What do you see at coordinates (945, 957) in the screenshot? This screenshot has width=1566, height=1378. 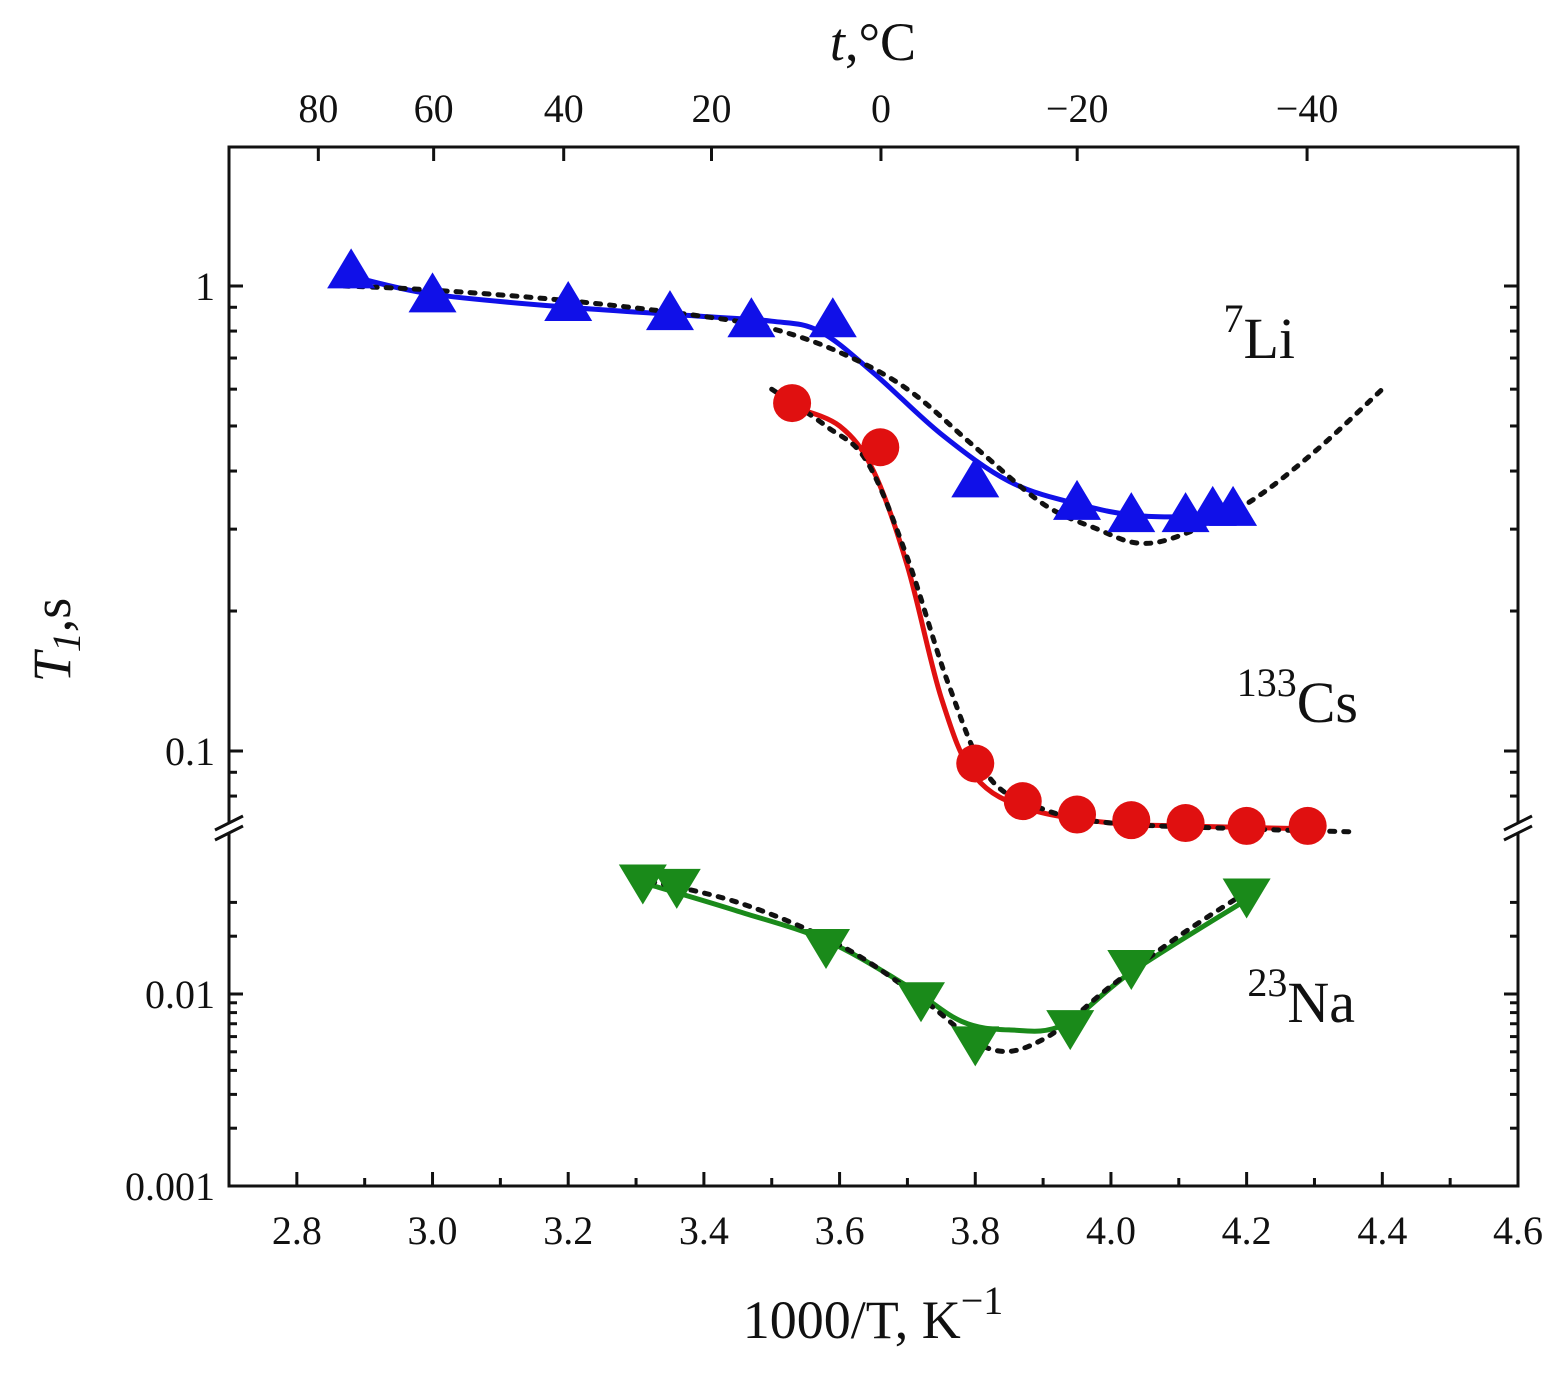 I see `fit-curve-na` at bounding box center [945, 957].